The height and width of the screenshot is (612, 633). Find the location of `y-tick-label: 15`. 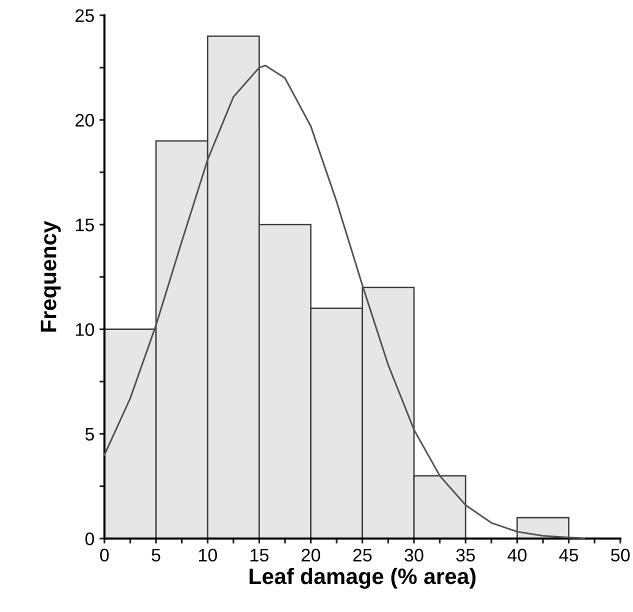

y-tick-label: 15 is located at coordinates (85, 225).